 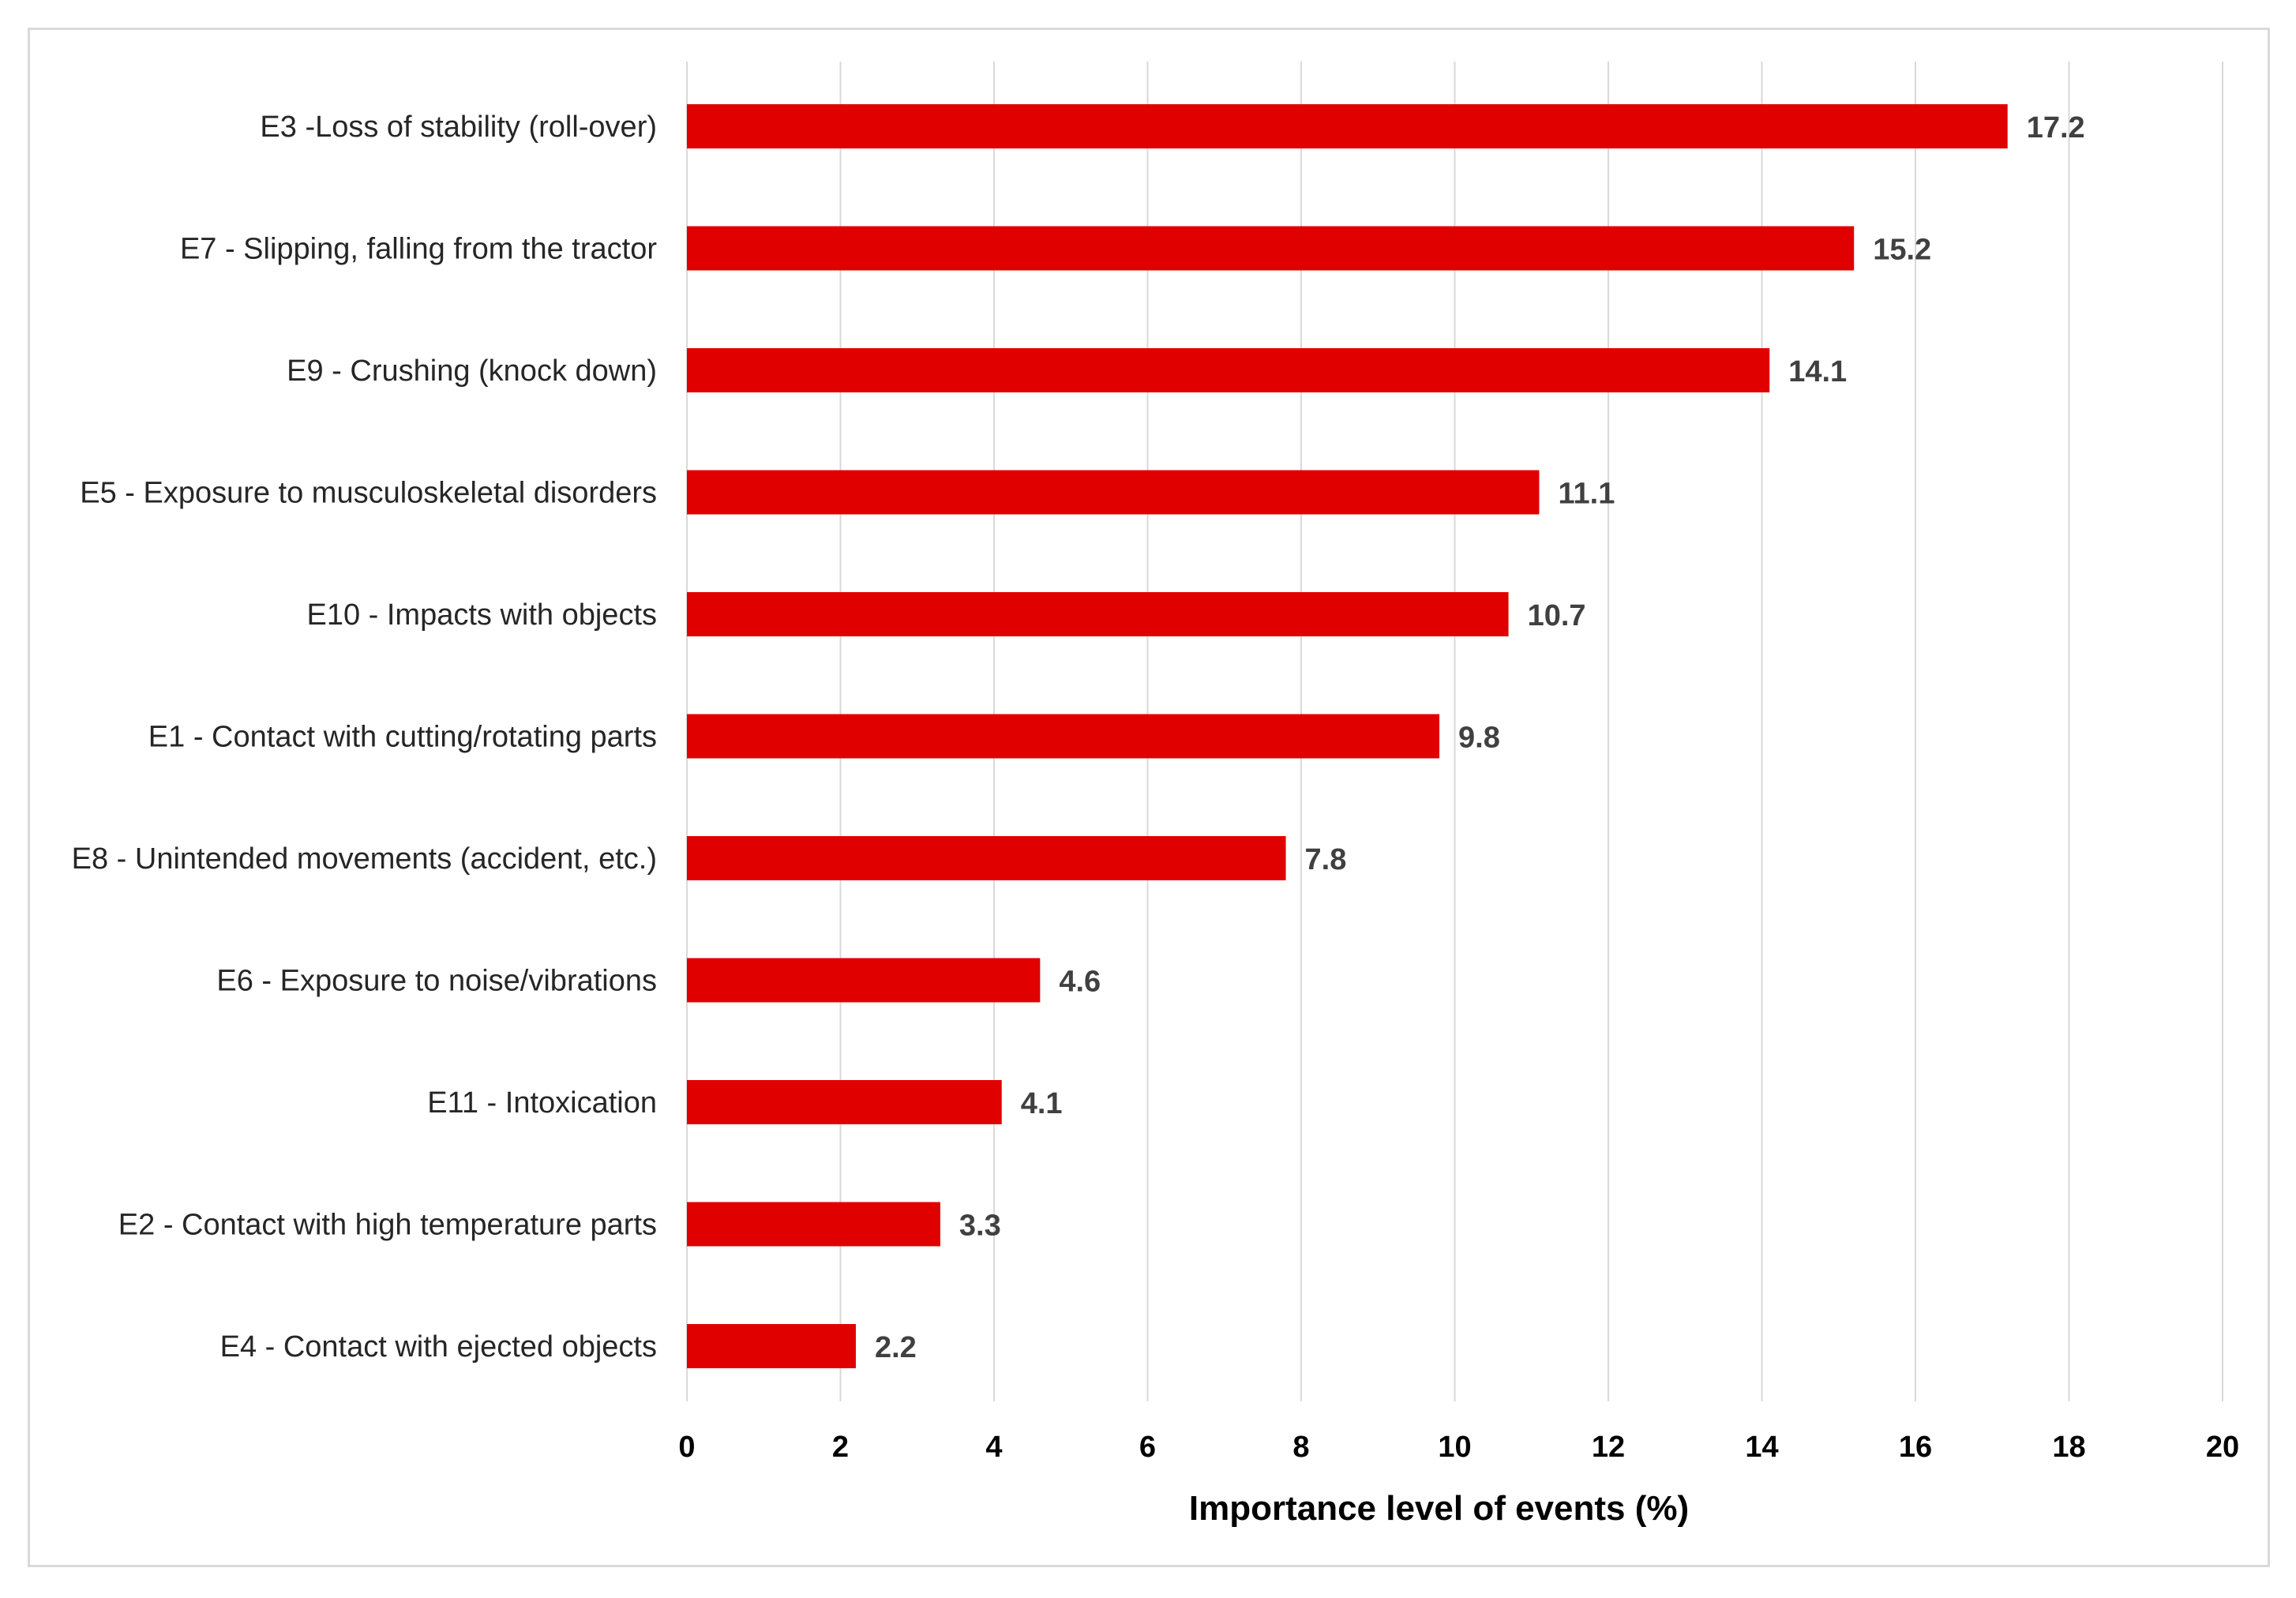 What do you see at coordinates (993, 1447) in the screenshot?
I see `x-tick-label: 4` at bounding box center [993, 1447].